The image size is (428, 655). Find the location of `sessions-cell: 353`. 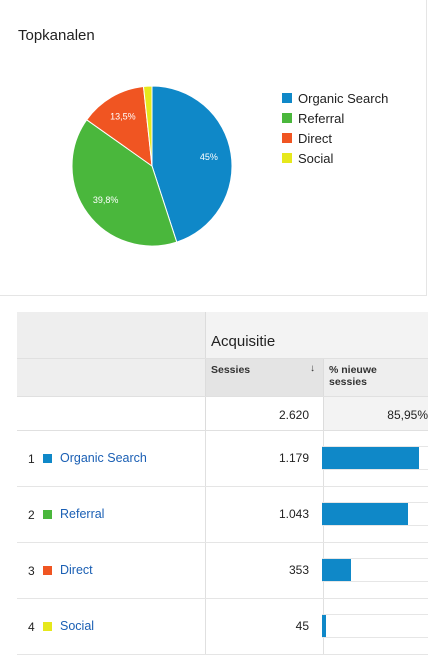

sessions-cell: 353 is located at coordinates (264, 570).